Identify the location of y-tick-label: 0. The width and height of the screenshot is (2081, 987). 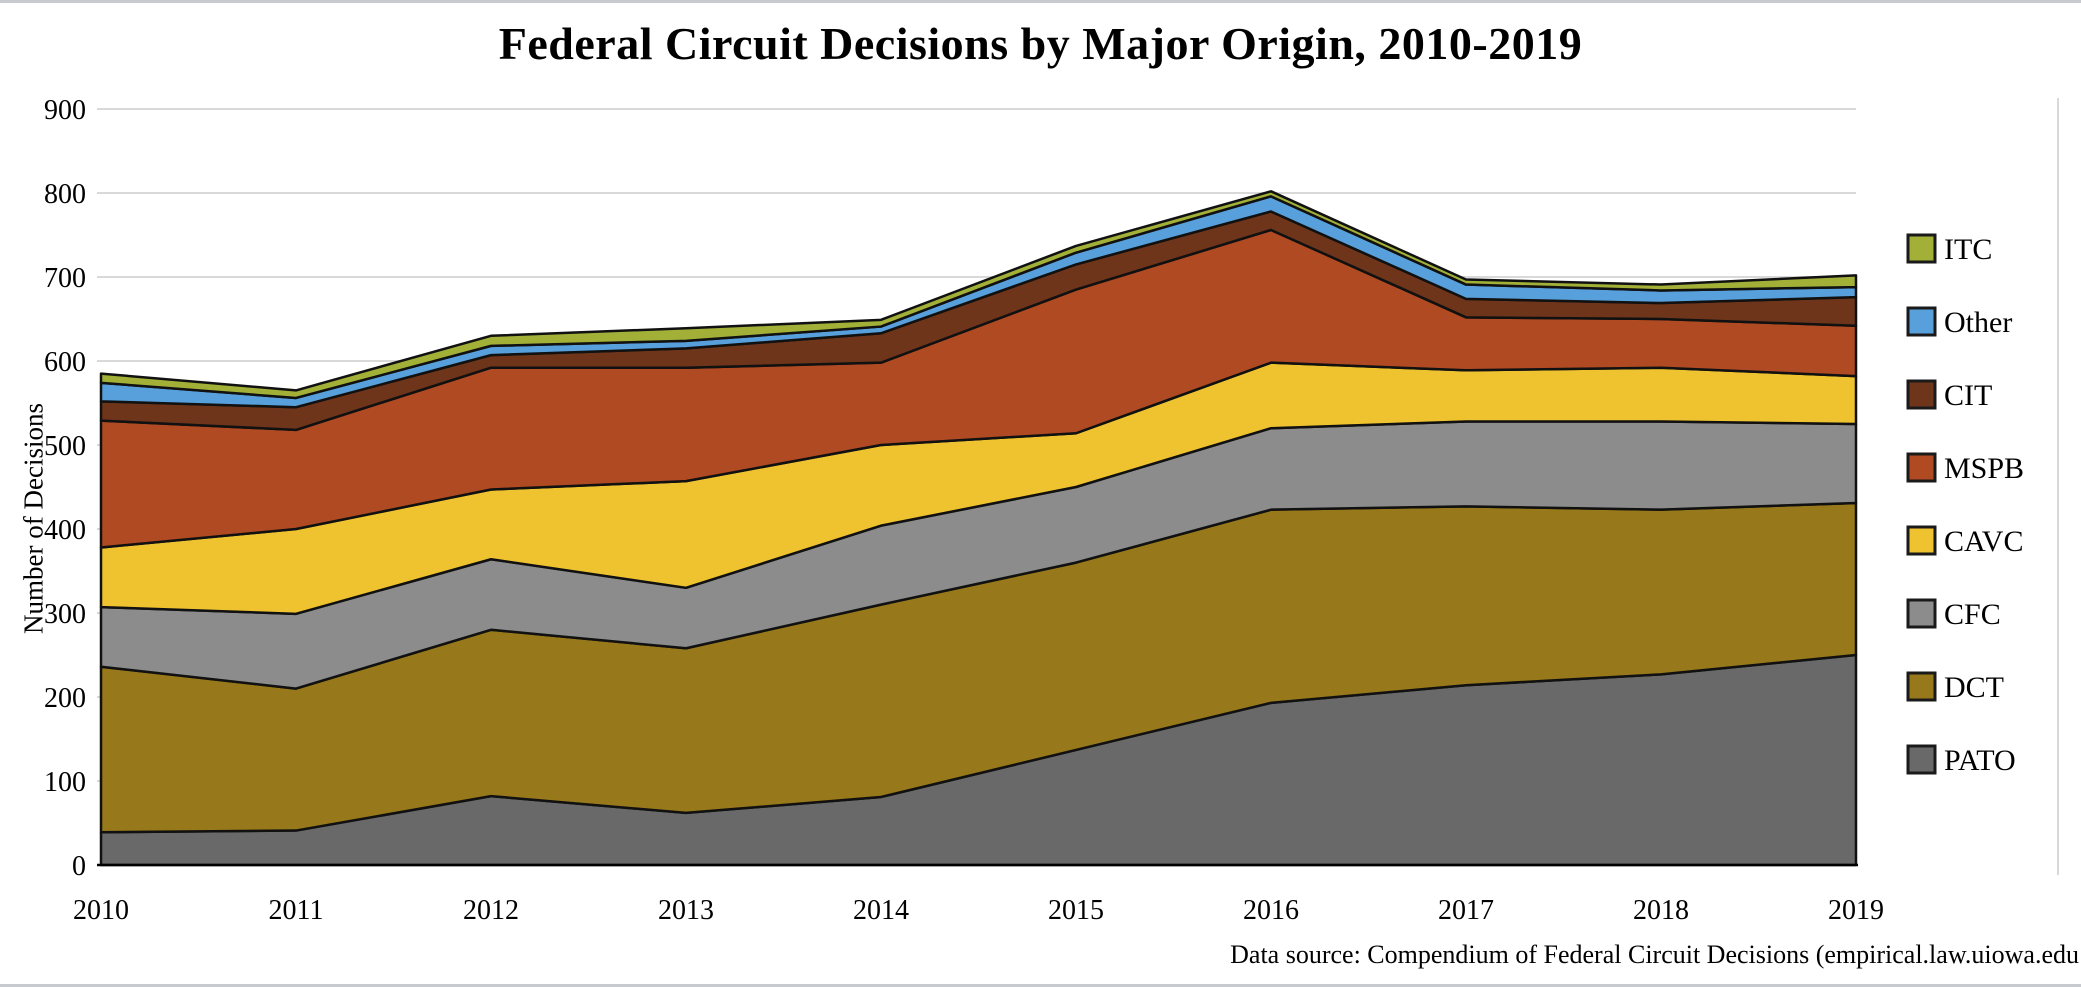
(79, 866).